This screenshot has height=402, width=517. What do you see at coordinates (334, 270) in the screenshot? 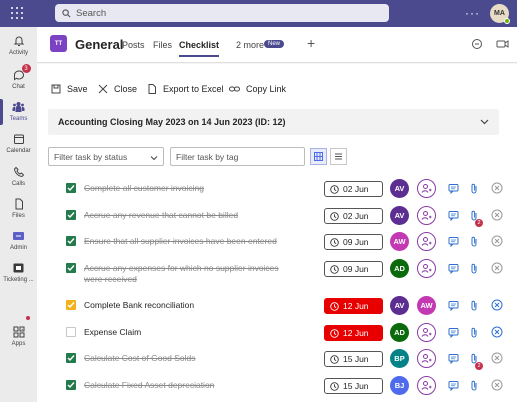
I see `clock-icon` at bounding box center [334, 270].